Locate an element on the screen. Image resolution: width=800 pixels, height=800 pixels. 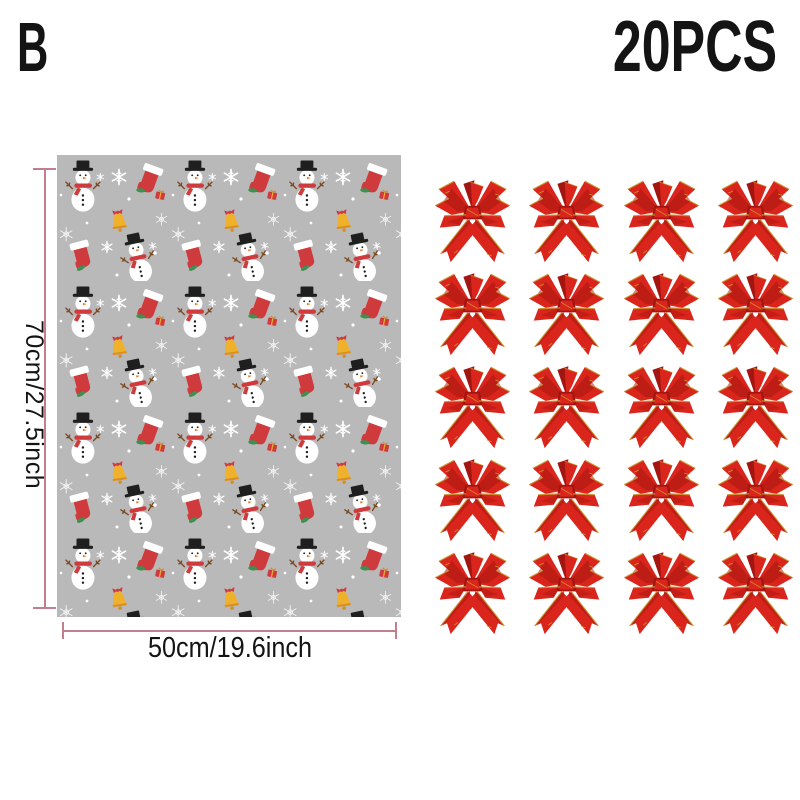
width-dimension-label: 50cm/19.6inch is located at coordinates (230, 648).